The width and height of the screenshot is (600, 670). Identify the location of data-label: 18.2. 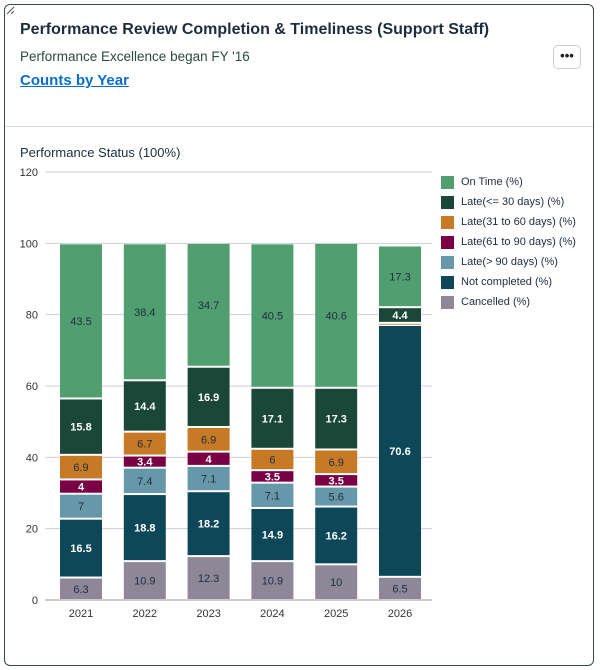
(208, 525).